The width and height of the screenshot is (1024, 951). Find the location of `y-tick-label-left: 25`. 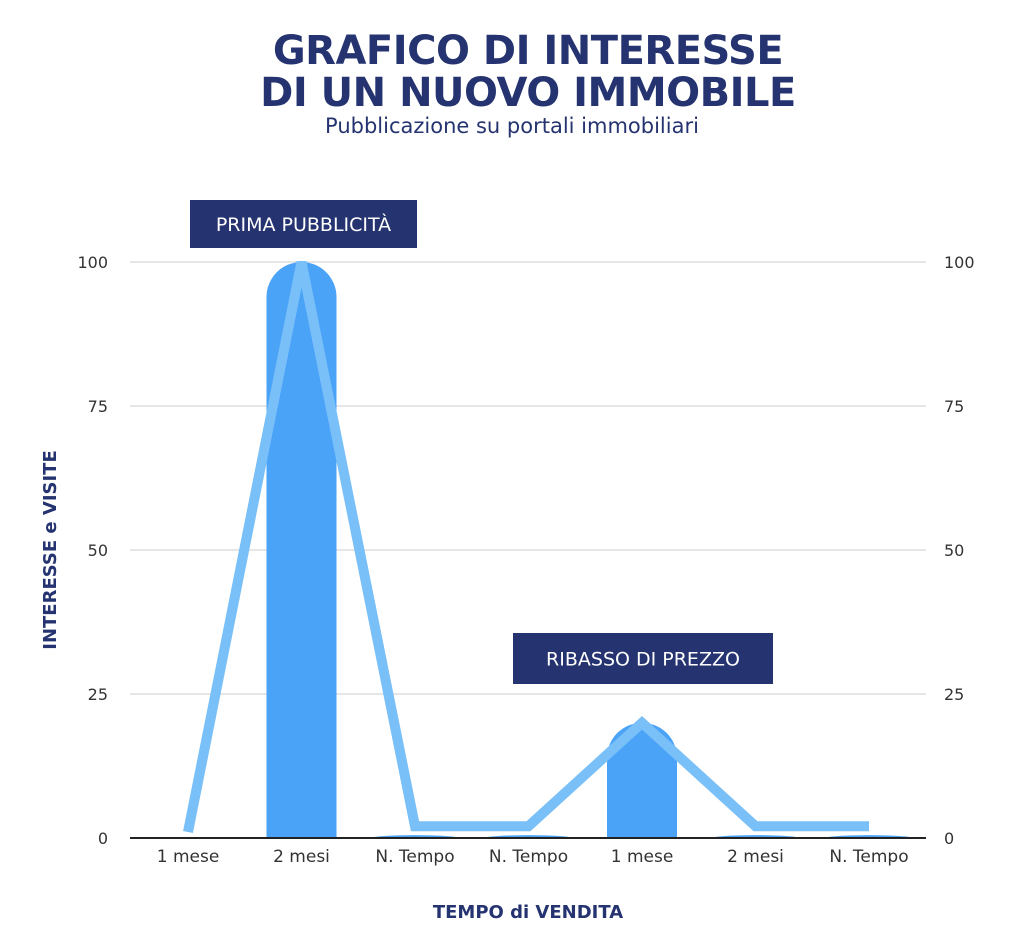

y-tick-label-left: 25 is located at coordinates (98, 694).